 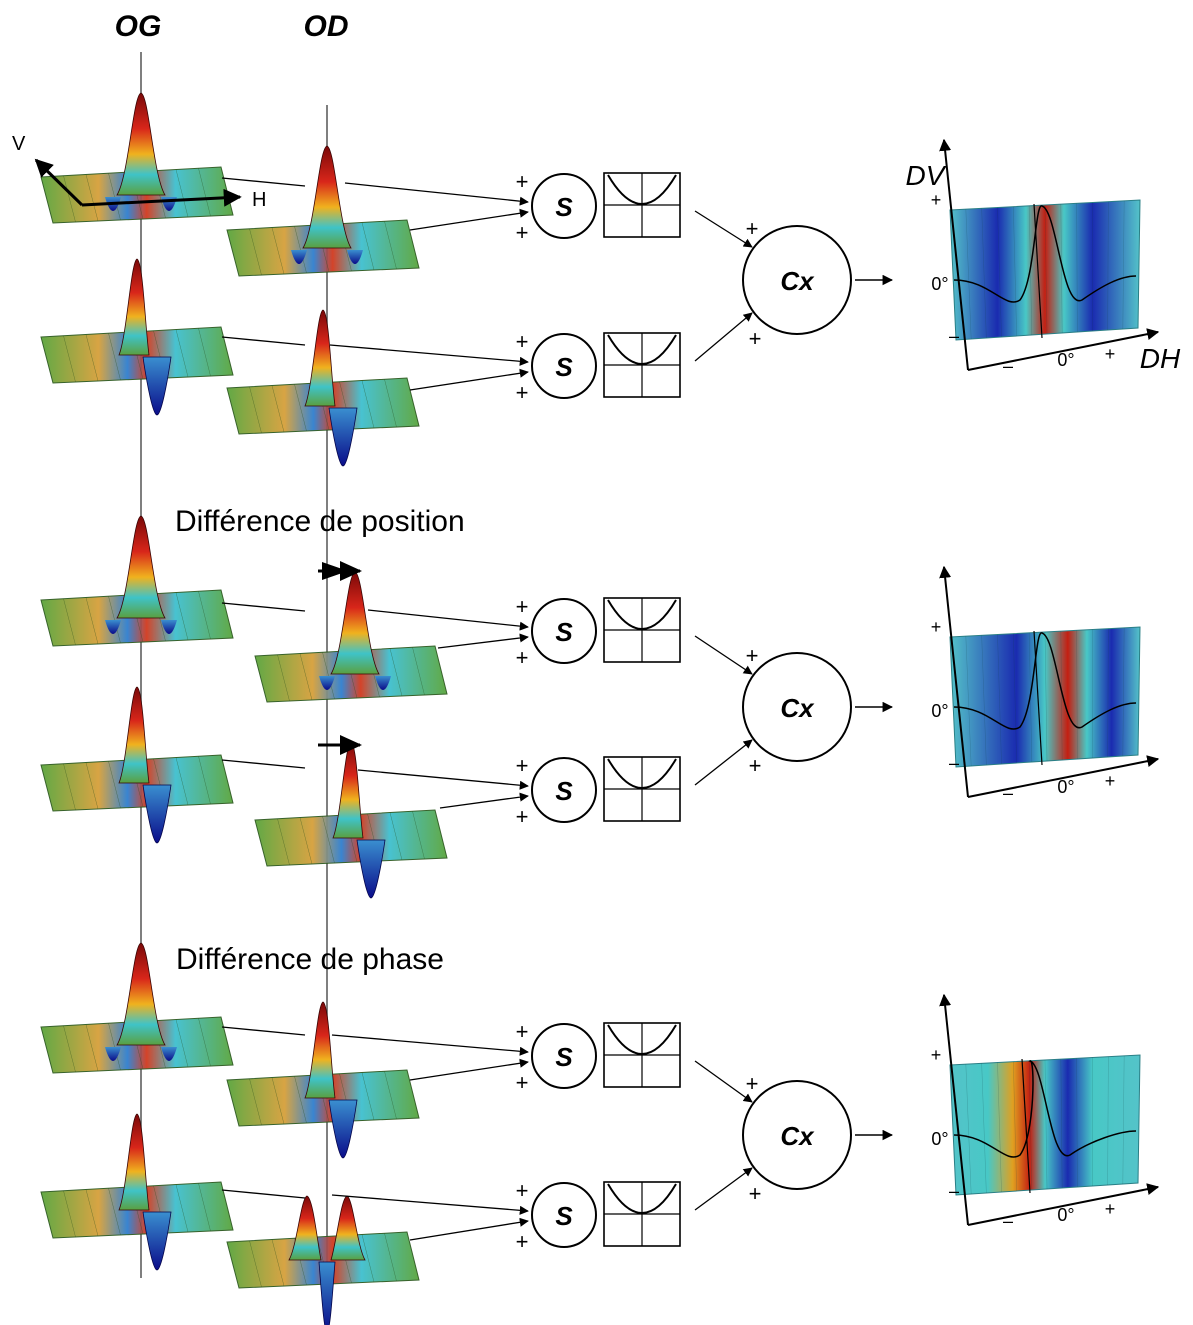 I want to click on simple-unit-1: + + S, so click(x=598, y=207).